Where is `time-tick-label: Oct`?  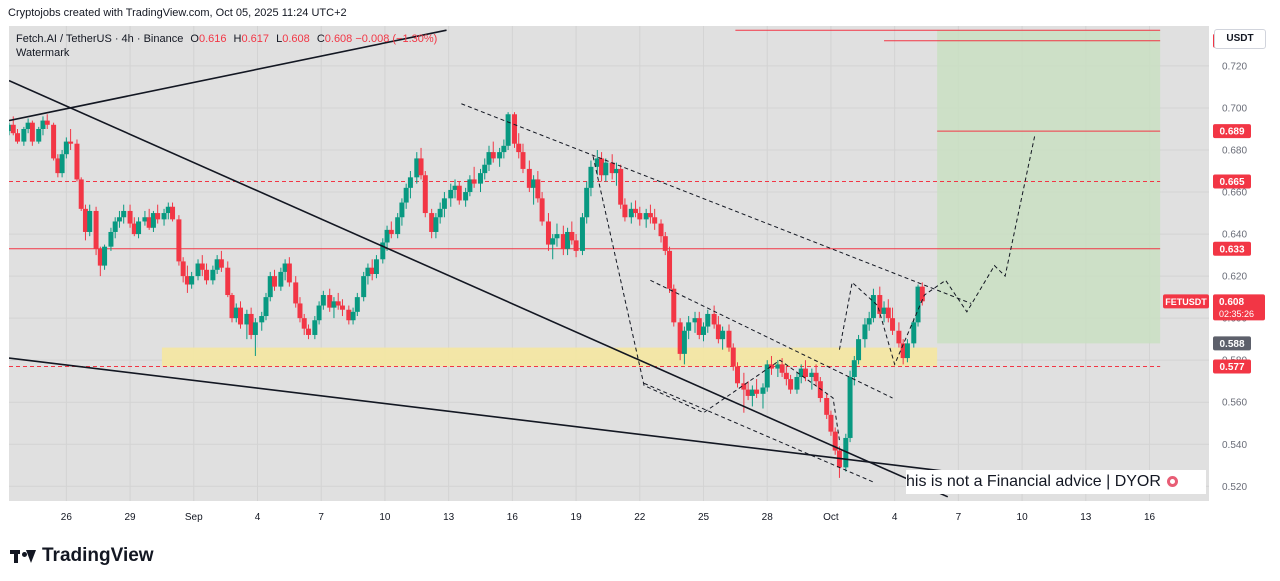 time-tick-label: Oct is located at coordinates (831, 517).